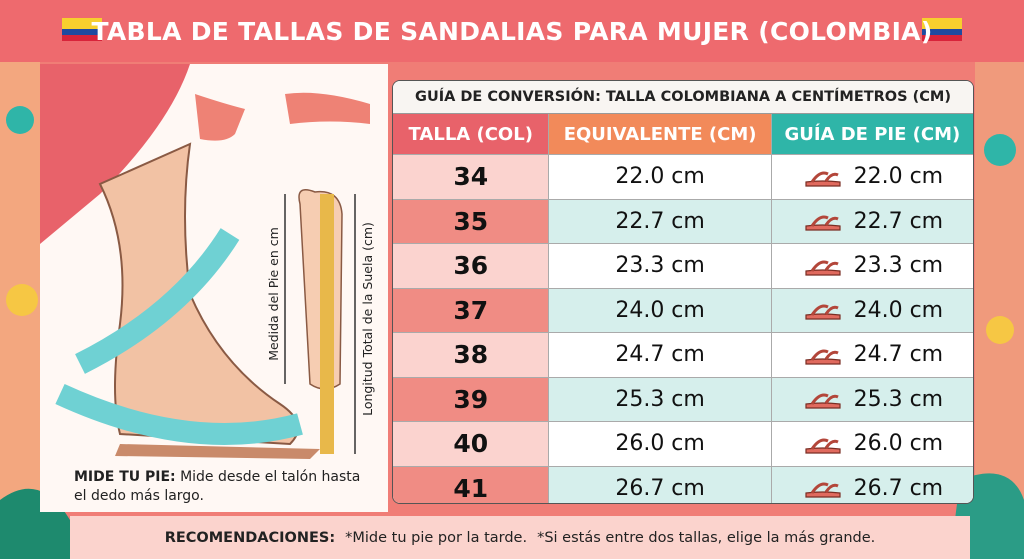 This screenshot has width=1024, height=559. I want to click on size-value: 40, so click(471, 444).